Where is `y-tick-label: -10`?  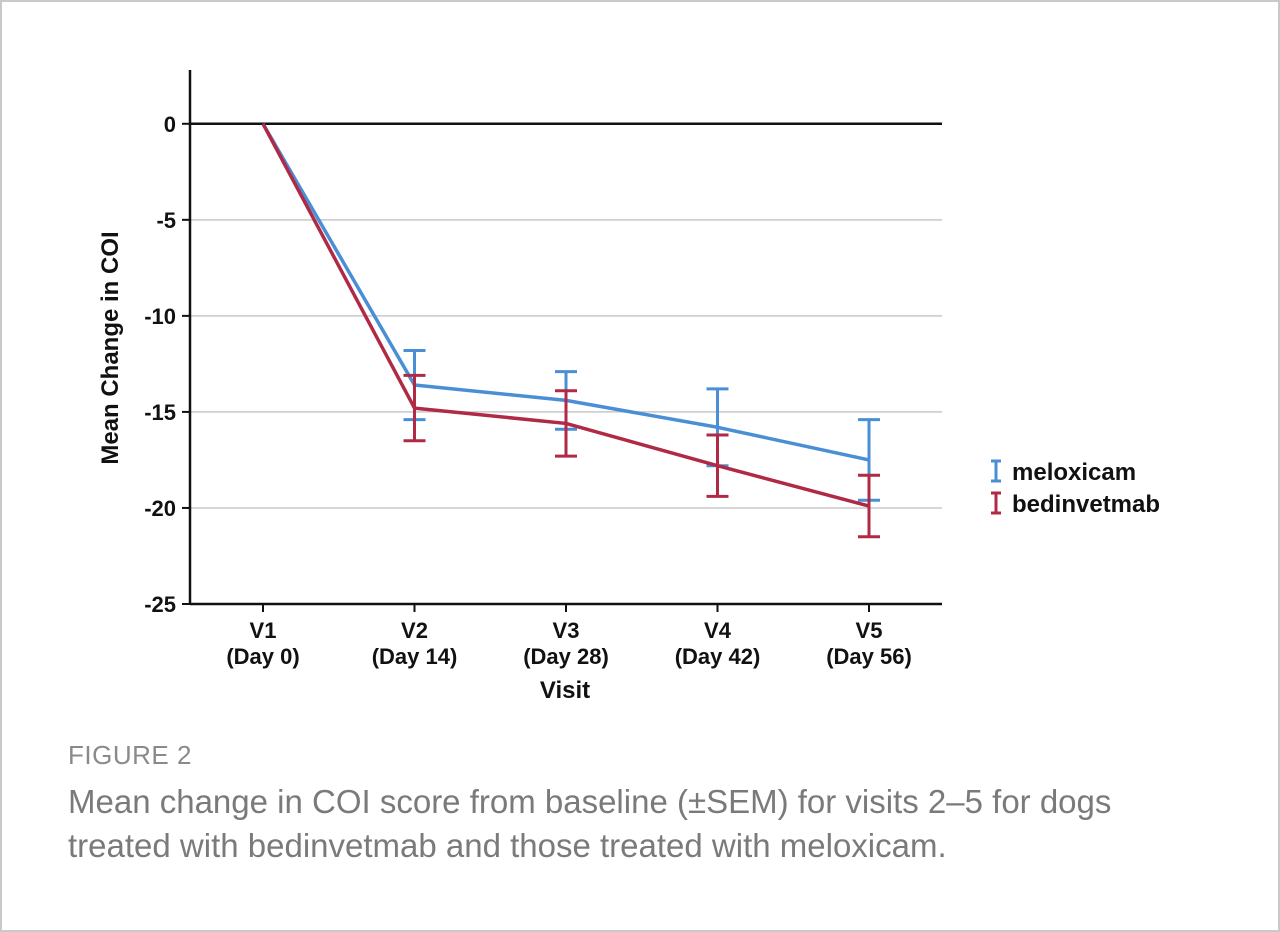 y-tick-label: -10 is located at coordinates (160, 316).